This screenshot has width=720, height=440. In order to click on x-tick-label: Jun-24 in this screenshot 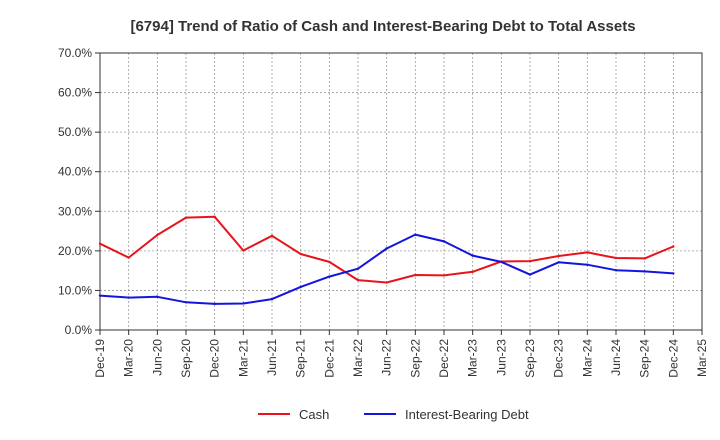, I will do `click(616, 357)`.